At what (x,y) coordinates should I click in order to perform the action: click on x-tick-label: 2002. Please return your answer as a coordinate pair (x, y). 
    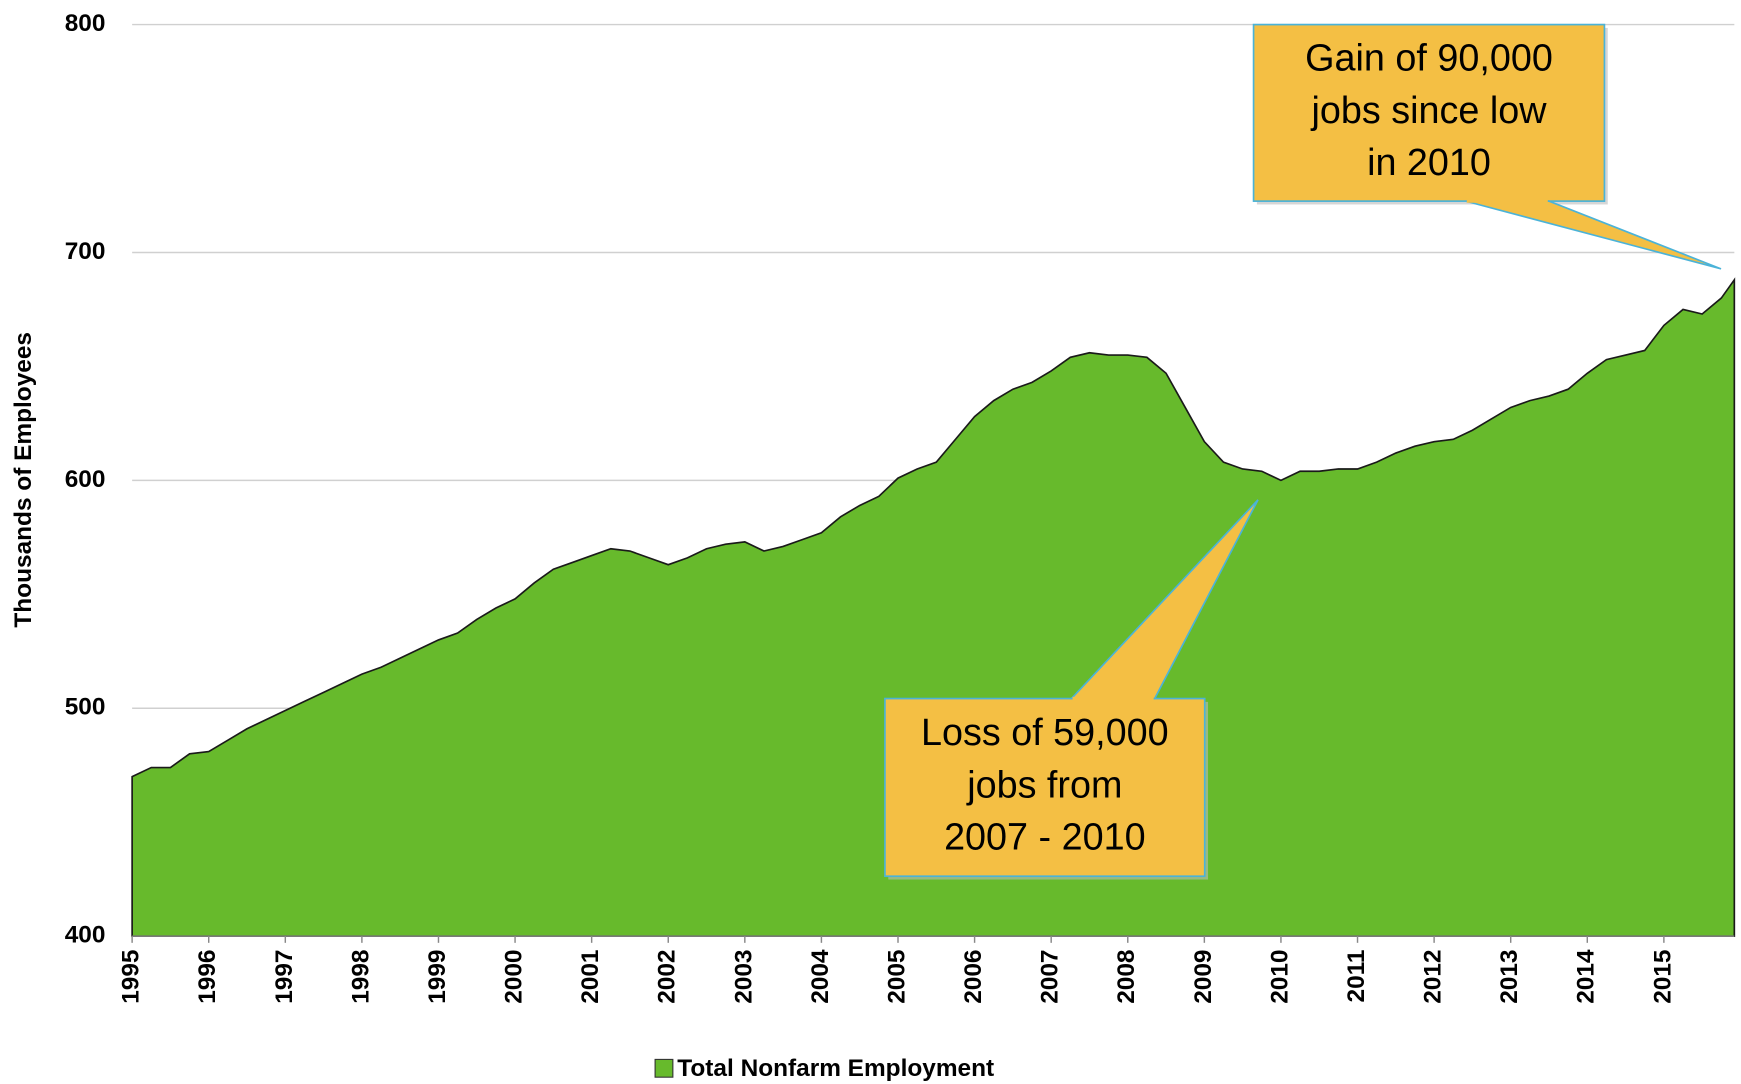
    Looking at the image, I should click on (667, 976).